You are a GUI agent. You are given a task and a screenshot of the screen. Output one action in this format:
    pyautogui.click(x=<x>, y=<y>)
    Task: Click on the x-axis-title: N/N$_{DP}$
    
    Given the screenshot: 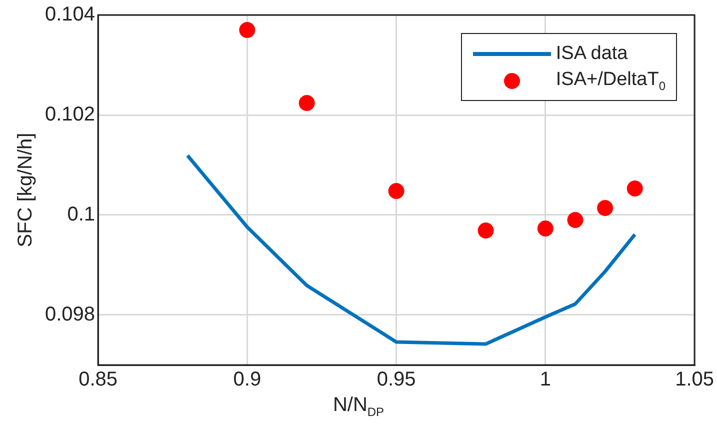 What is the action you would take?
    pyautogui.click(x=359, y=406)
    